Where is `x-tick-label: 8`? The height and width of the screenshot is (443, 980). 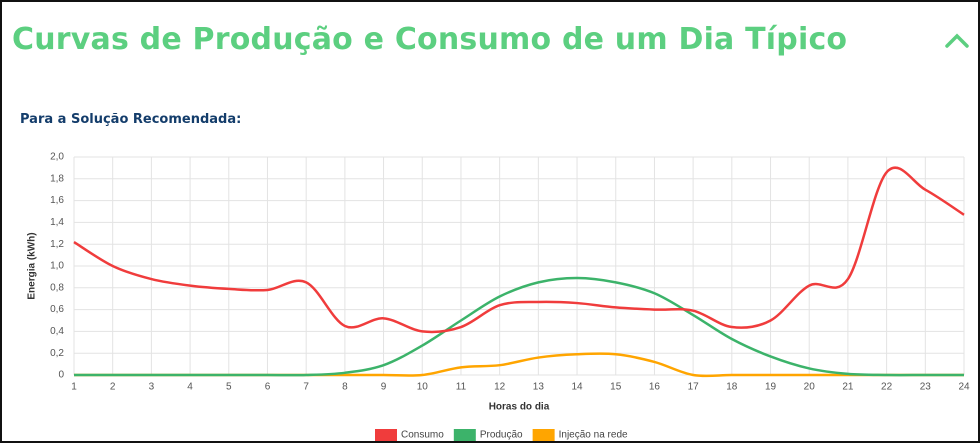 x-tick-label: 8 is located at coordinates (345, 387).